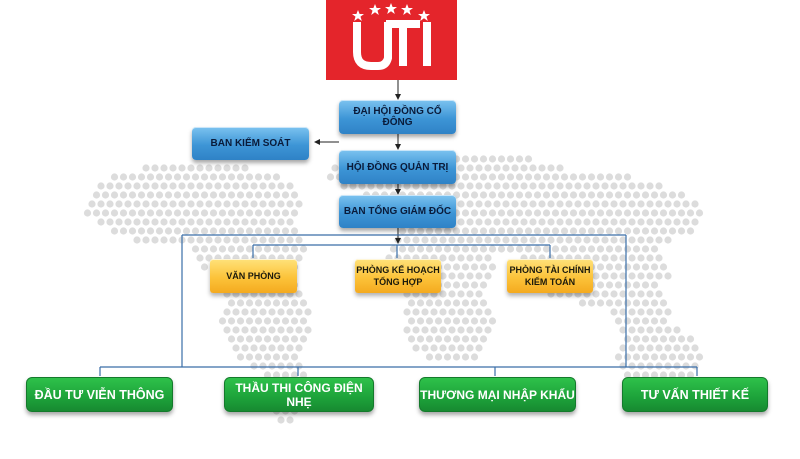 The width and height of the screenshot is (800, 459). Describe the element at coordinates (397, 117) in the screenshot. I see `general-meeting-box: ĐẠI HỘI ĐỒNG CỔ ĐÔNG` at that location.